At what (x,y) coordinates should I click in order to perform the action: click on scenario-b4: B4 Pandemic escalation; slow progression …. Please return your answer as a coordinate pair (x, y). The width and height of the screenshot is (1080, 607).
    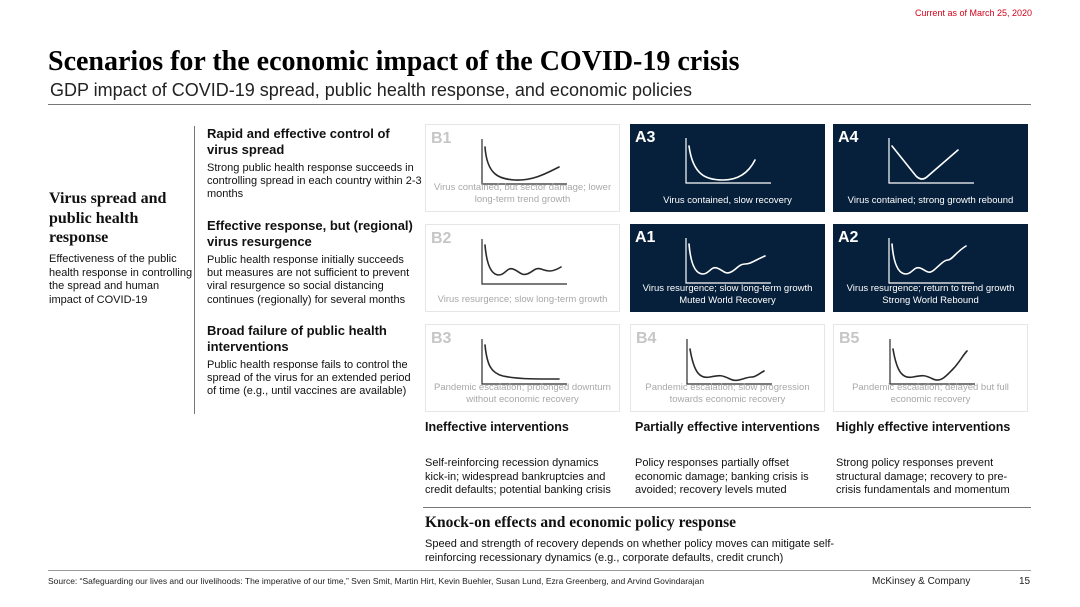
    Looking at the image, I should click on (727, 368).